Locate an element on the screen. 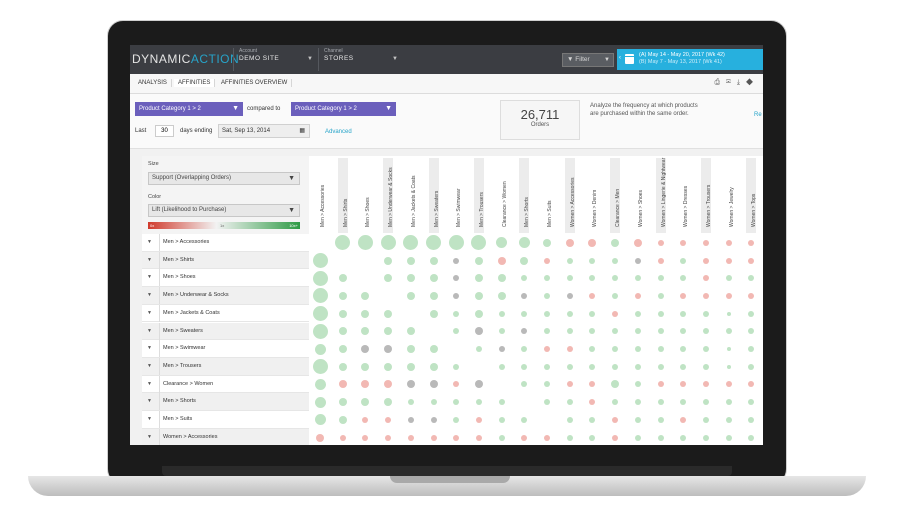  account-selector: Account DEMO SITE ▼ is located at coordinates (275, 59).